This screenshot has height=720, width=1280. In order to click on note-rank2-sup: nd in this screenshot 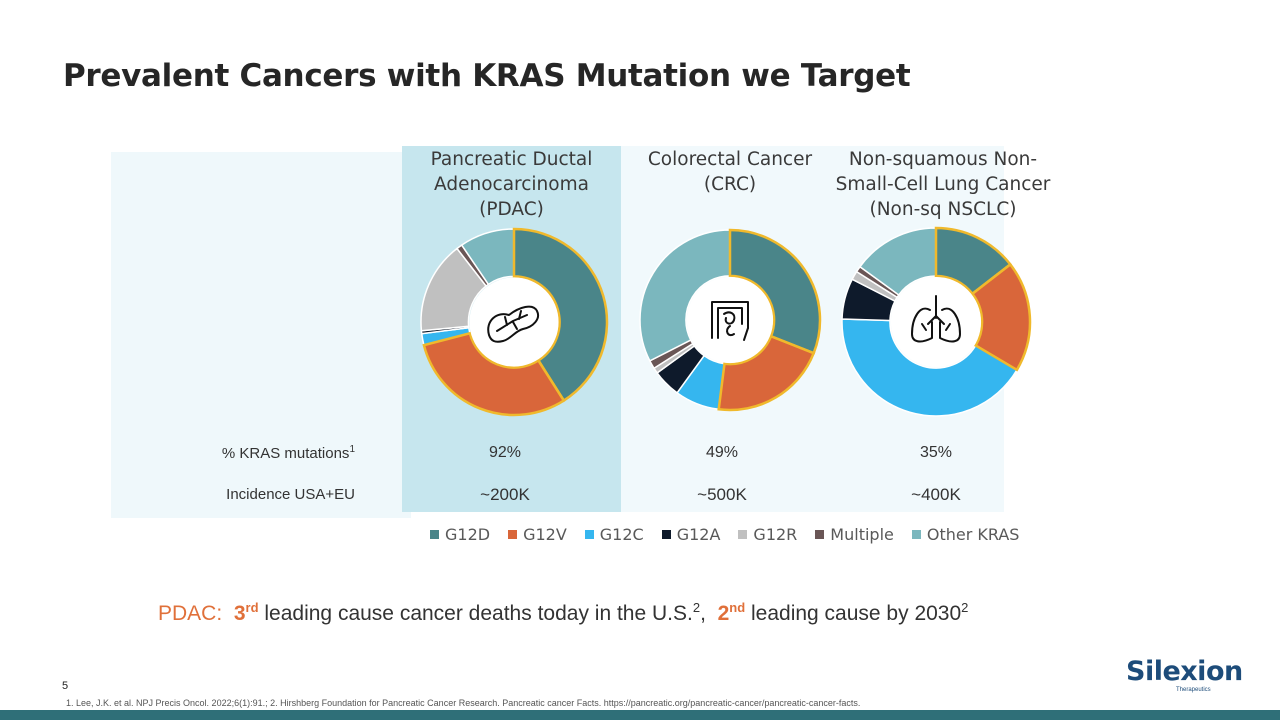, I will do `click(737, 607)`.